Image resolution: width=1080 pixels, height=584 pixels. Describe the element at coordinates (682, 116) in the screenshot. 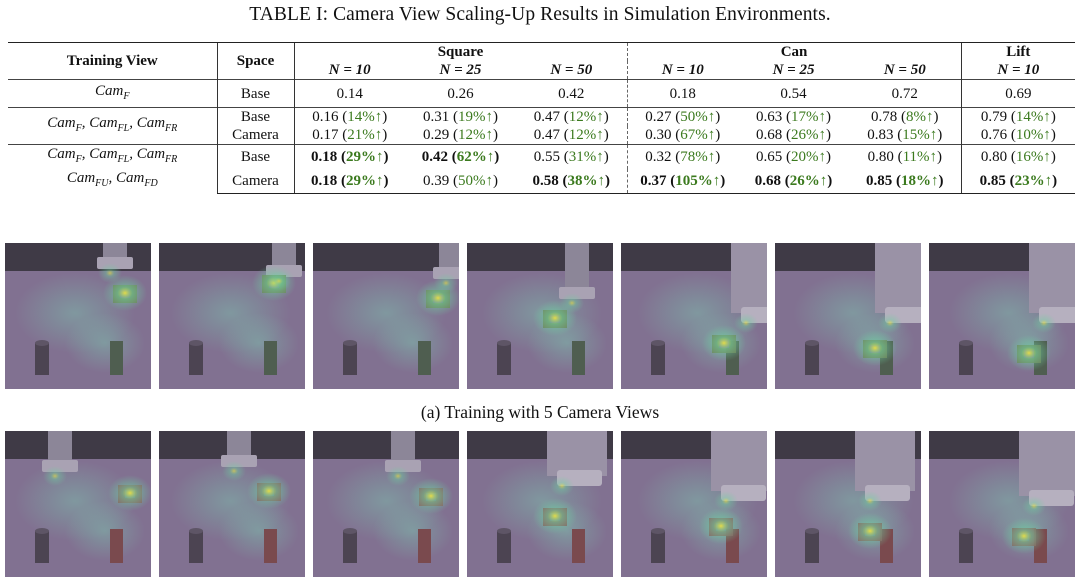

I see `result-cell: 0.27 (50%↑)` at that location.